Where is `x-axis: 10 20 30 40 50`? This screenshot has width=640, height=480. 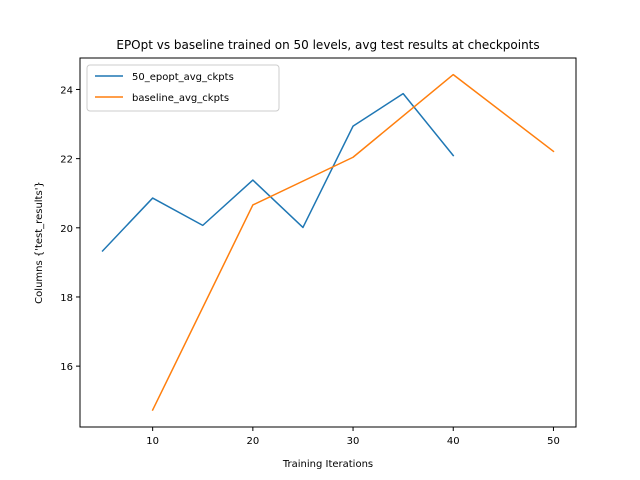 x-axis: 10 20 30 40 50 is located at coordinates (353, 437).